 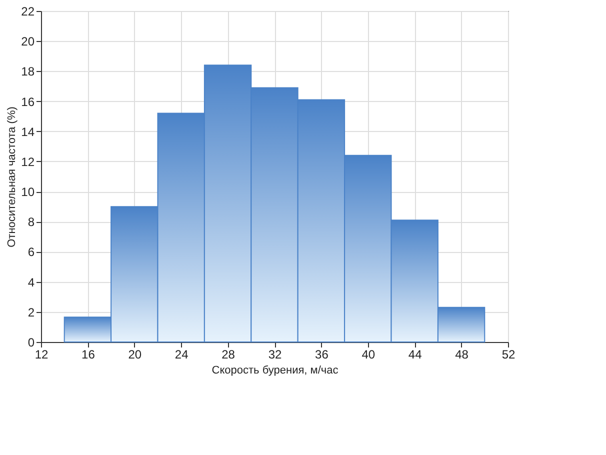 I want to click on y-tick-label: 10, so click(x=28, y=192).